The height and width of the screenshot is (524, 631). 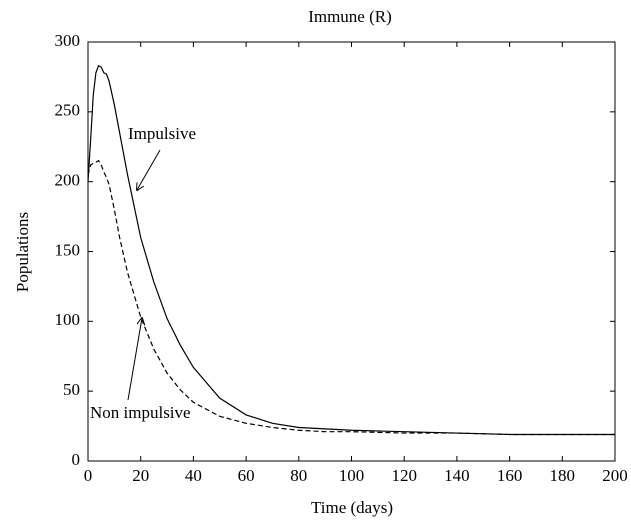 What do you see at coordinates (352, 475) in the screenshot?
I see `x-tick-label: 100` at bounding box center [352, 475].